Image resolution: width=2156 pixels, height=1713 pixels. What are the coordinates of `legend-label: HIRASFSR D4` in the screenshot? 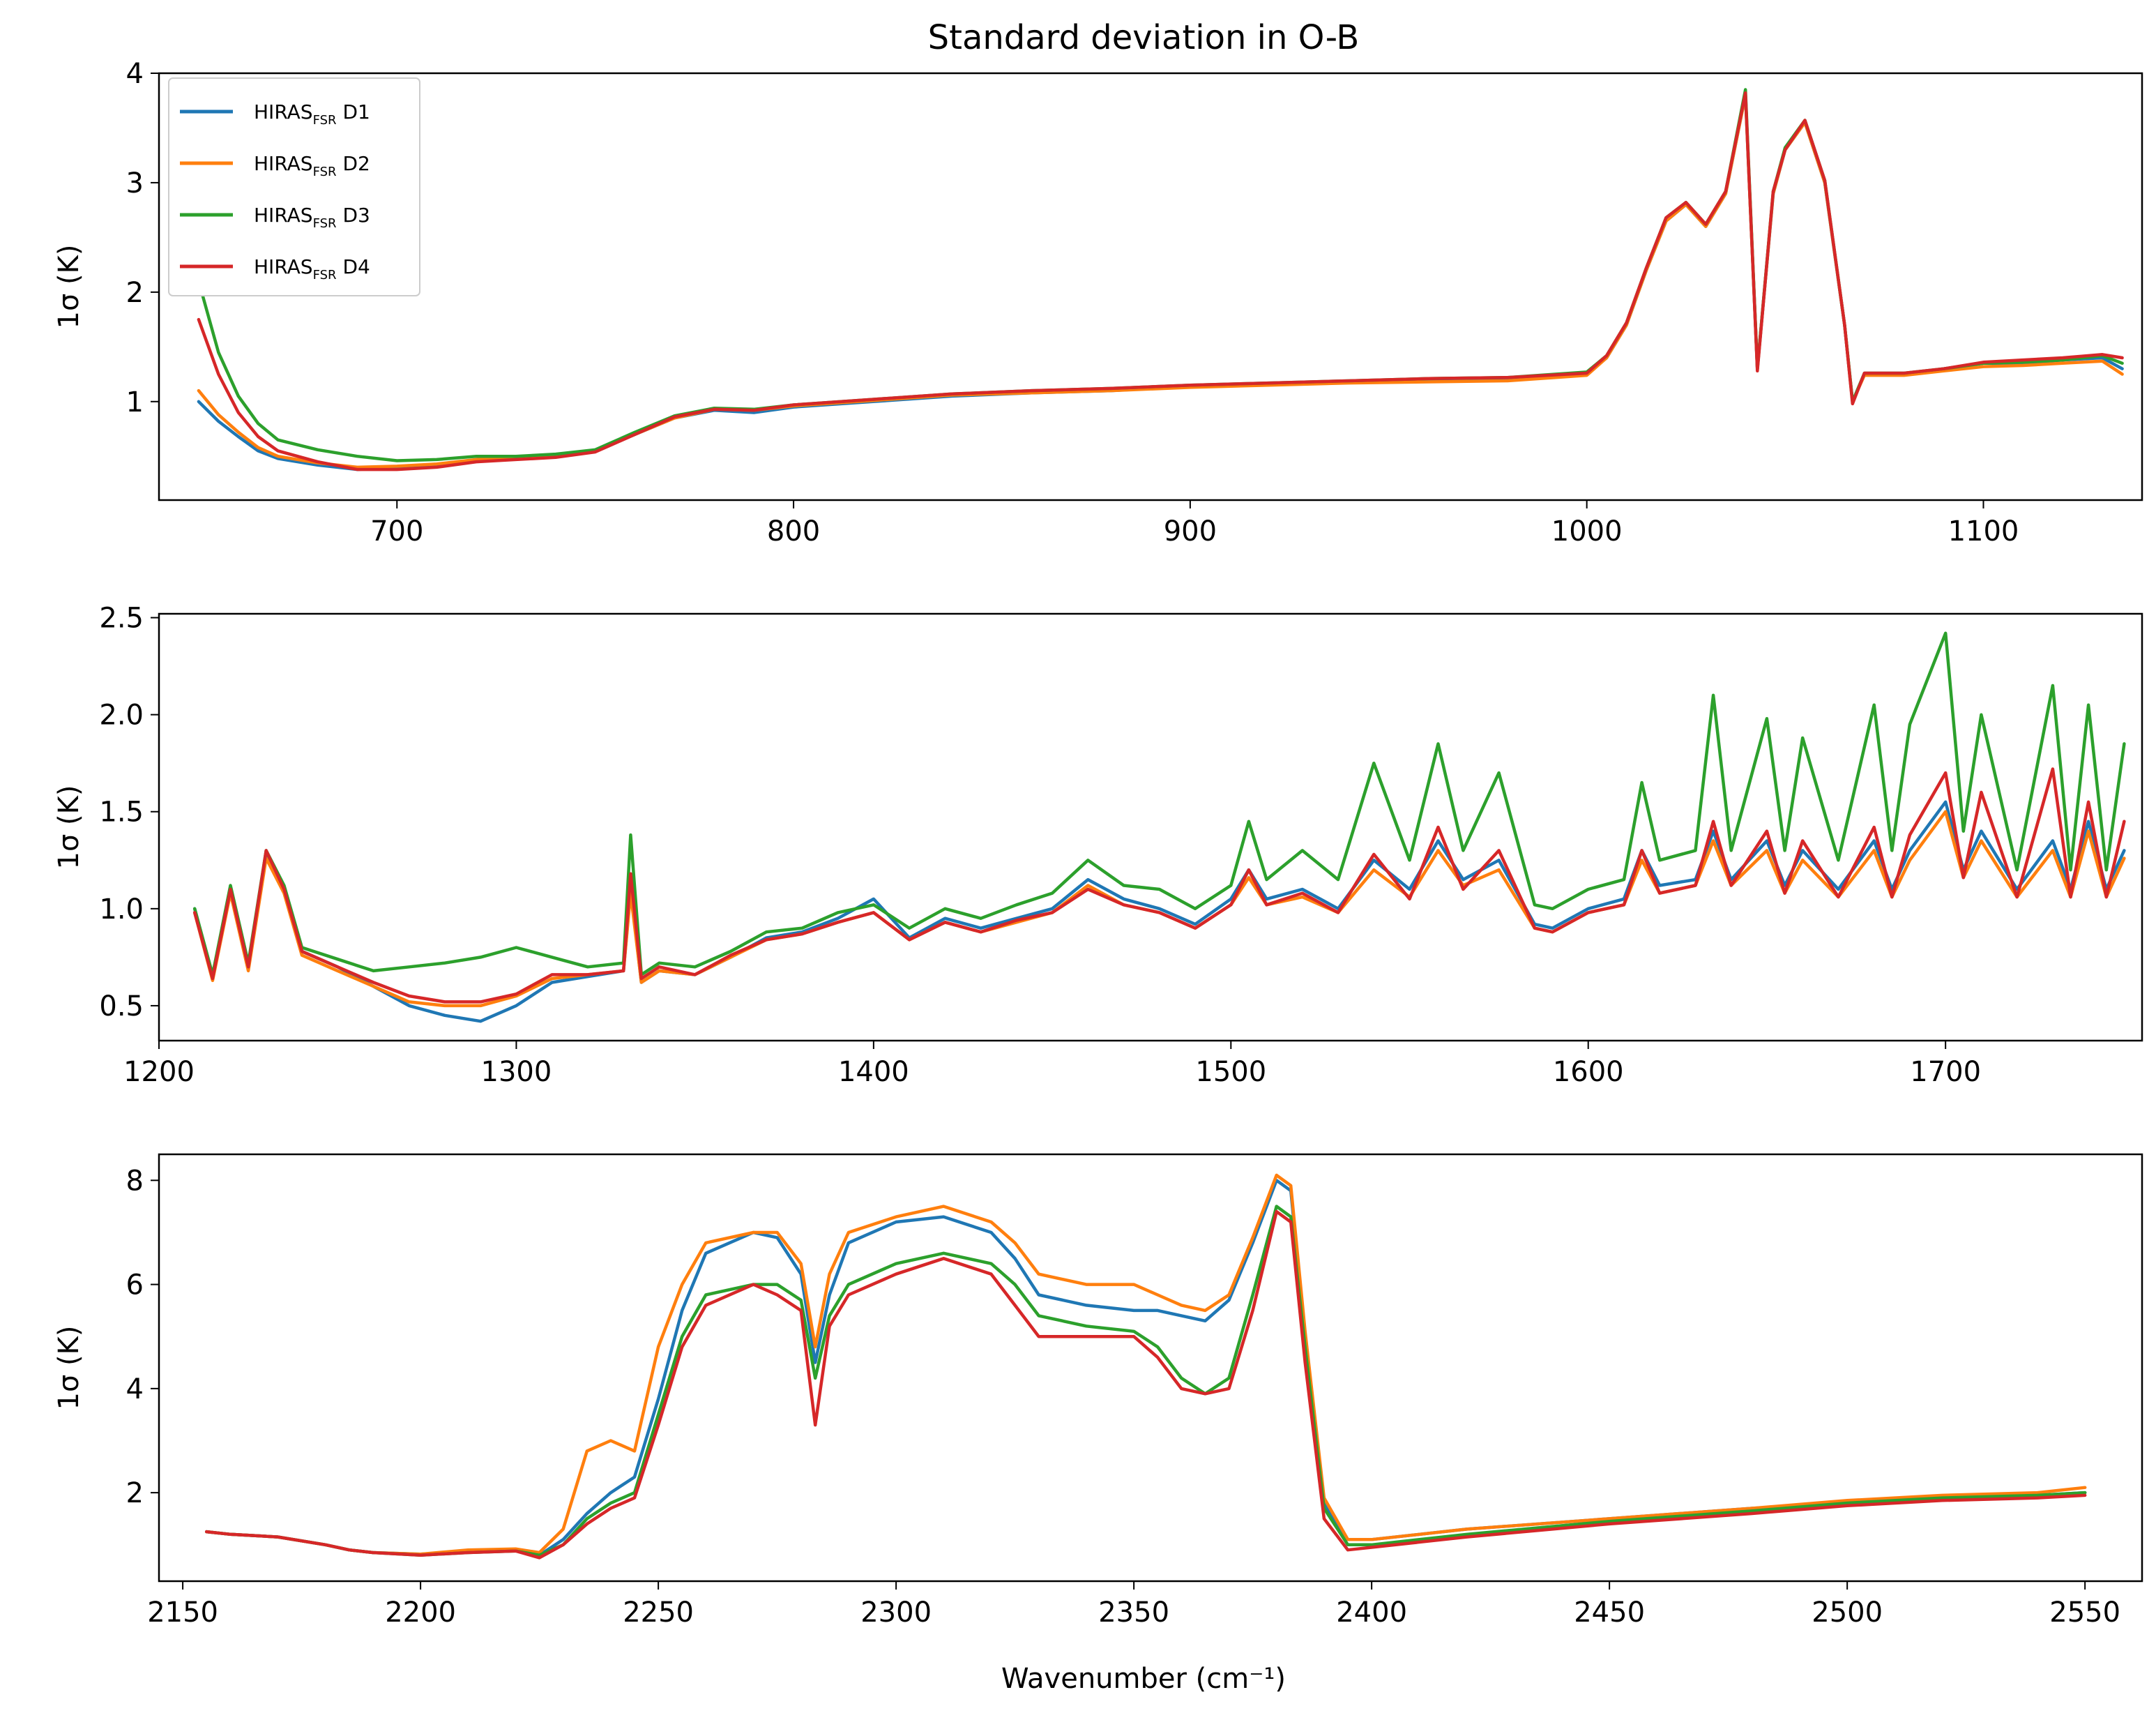 It's located at (312, 268).